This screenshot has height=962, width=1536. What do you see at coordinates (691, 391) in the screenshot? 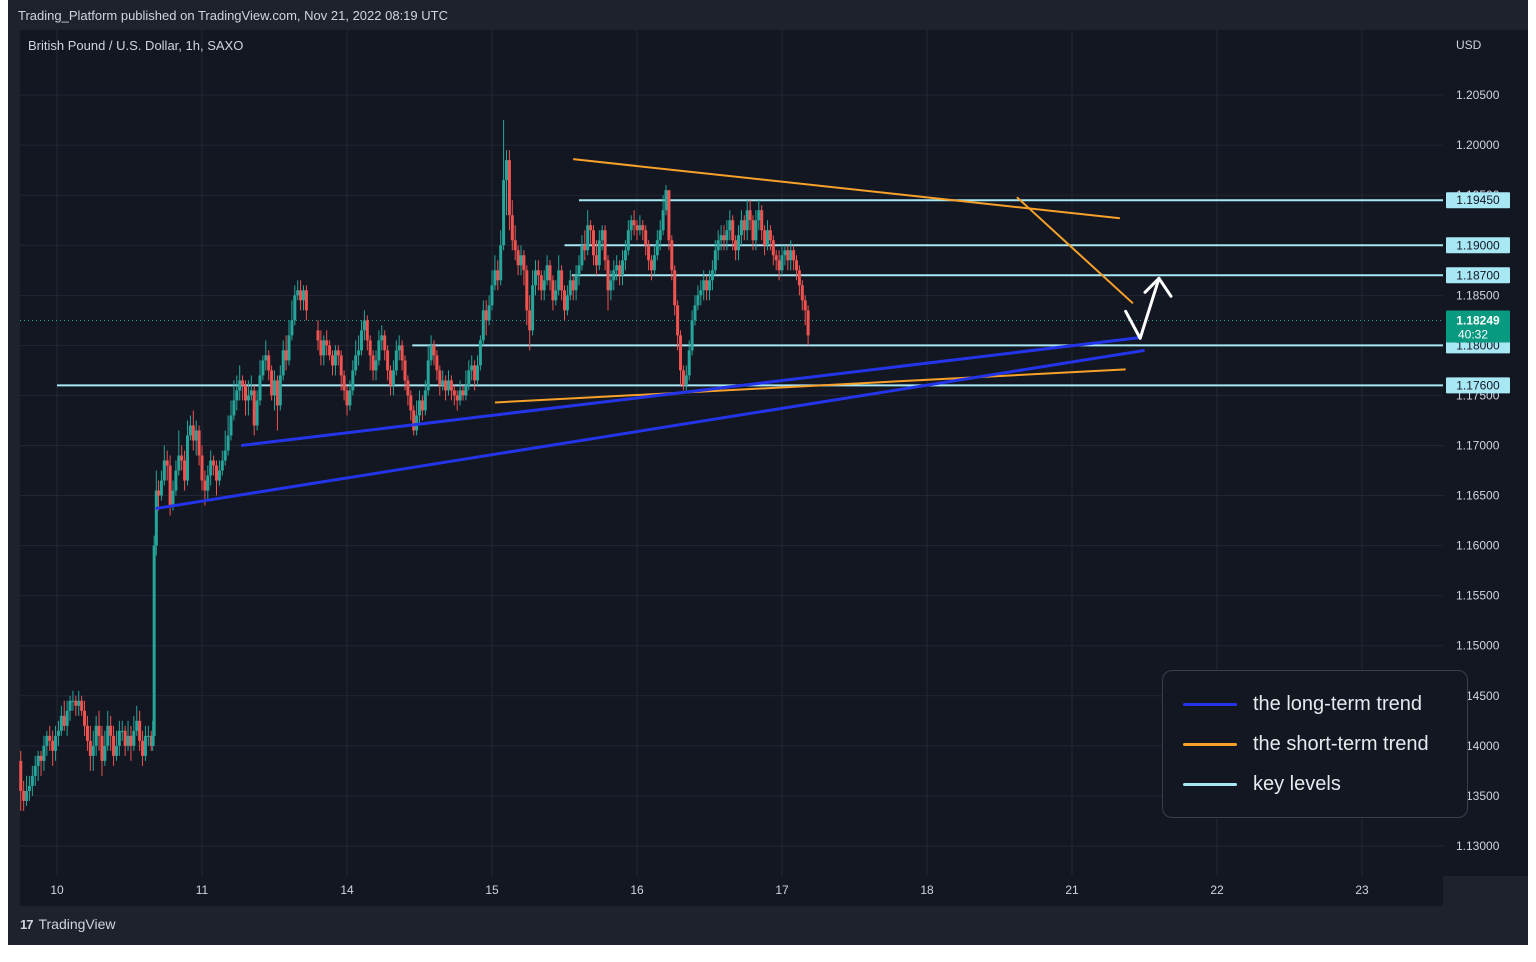
I see `long-term-trendline` at bounding box center [691, 391].